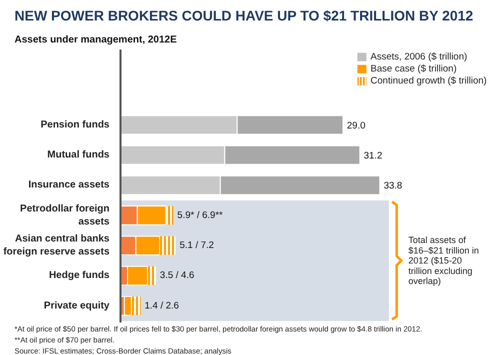 The image size is (500, 355). What do you see at coordinates (177, 276) in the screenshot?
I see `text: 3.5 / 4.6` at bounding box center [177, 276].